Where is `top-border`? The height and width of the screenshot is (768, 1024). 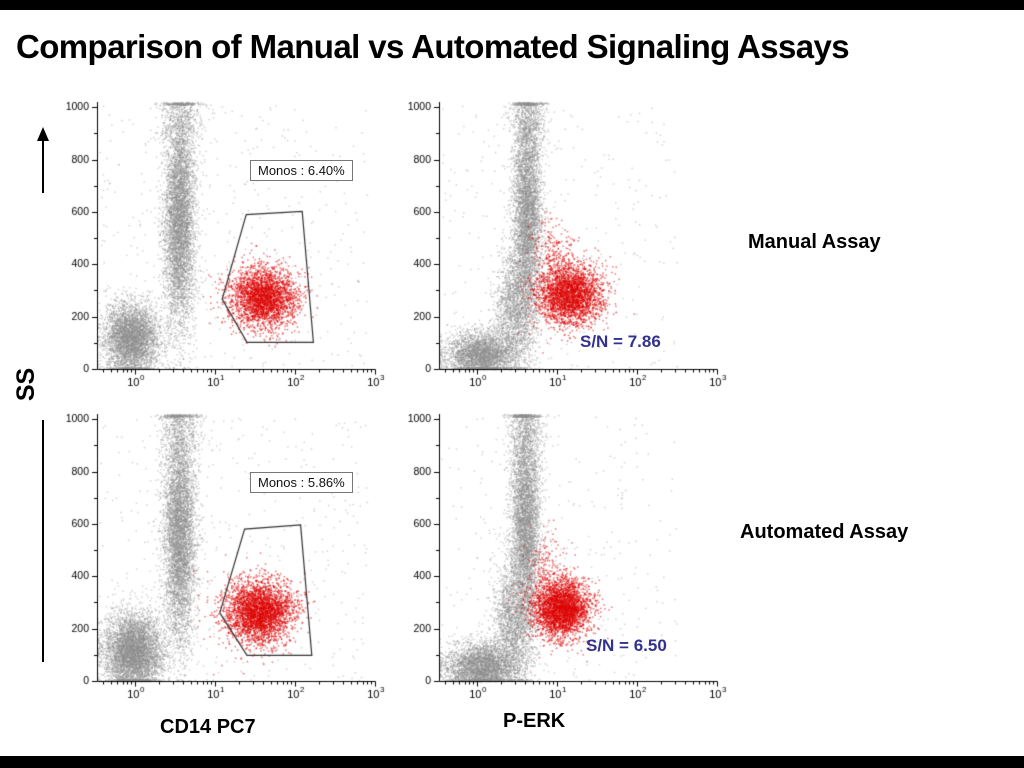
top-border is located at coordinates (512, 5).